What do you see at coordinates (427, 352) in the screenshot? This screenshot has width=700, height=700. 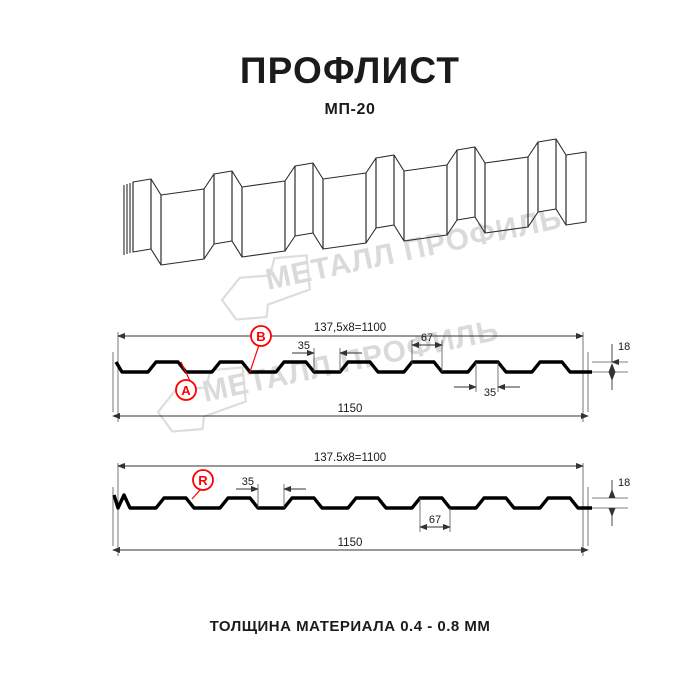 I see `dim-67-section-a: 67` at bounding box center [427, 352].